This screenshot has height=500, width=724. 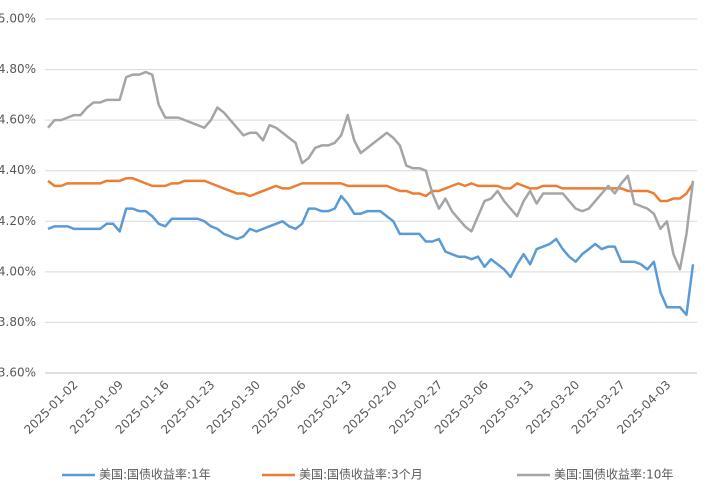 I want to click on legend-label: 美国:国债收益率:1年, so click(x=155, y=474).